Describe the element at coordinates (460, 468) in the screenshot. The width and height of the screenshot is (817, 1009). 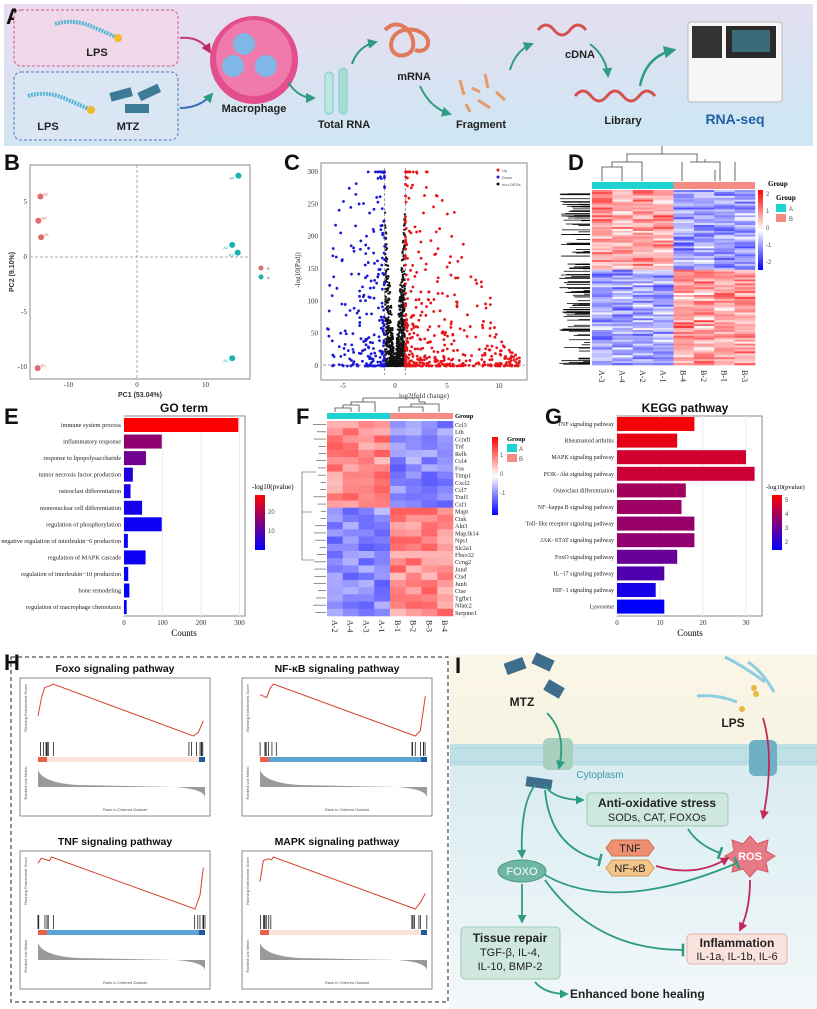
I see `f-gene-label: Fos` at that location.